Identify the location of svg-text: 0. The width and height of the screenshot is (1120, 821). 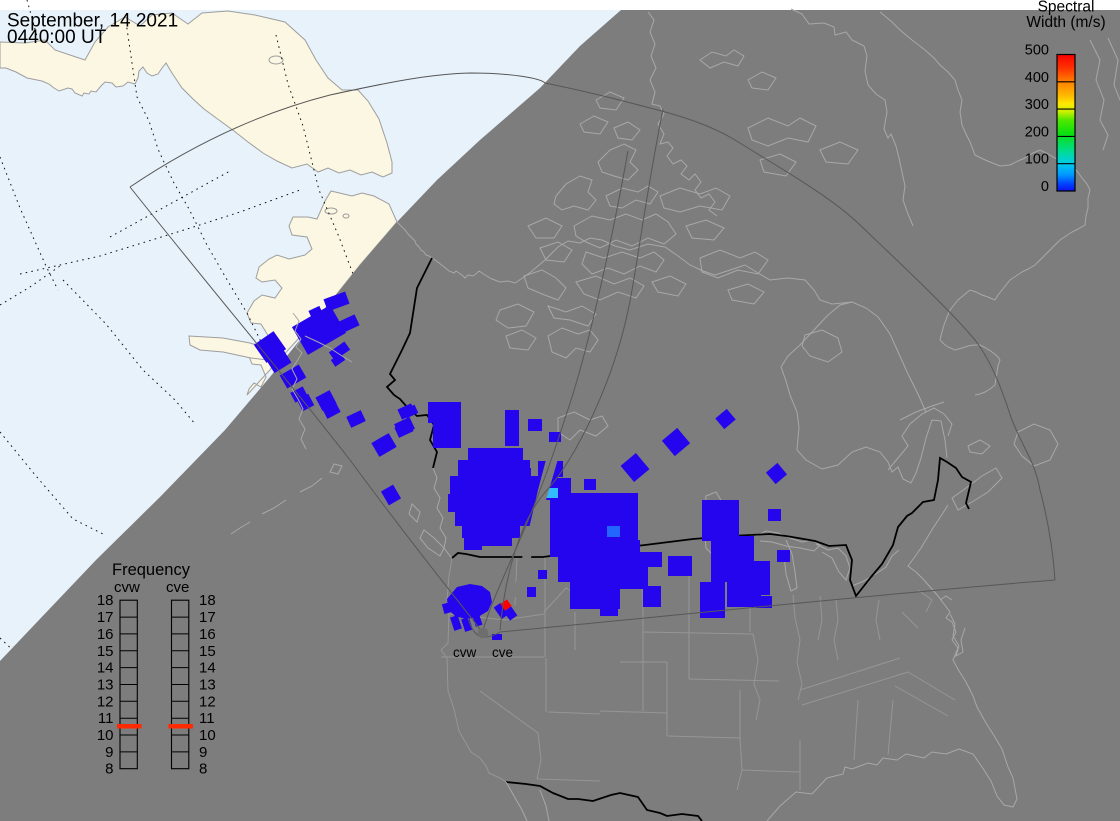
(1045, 187).